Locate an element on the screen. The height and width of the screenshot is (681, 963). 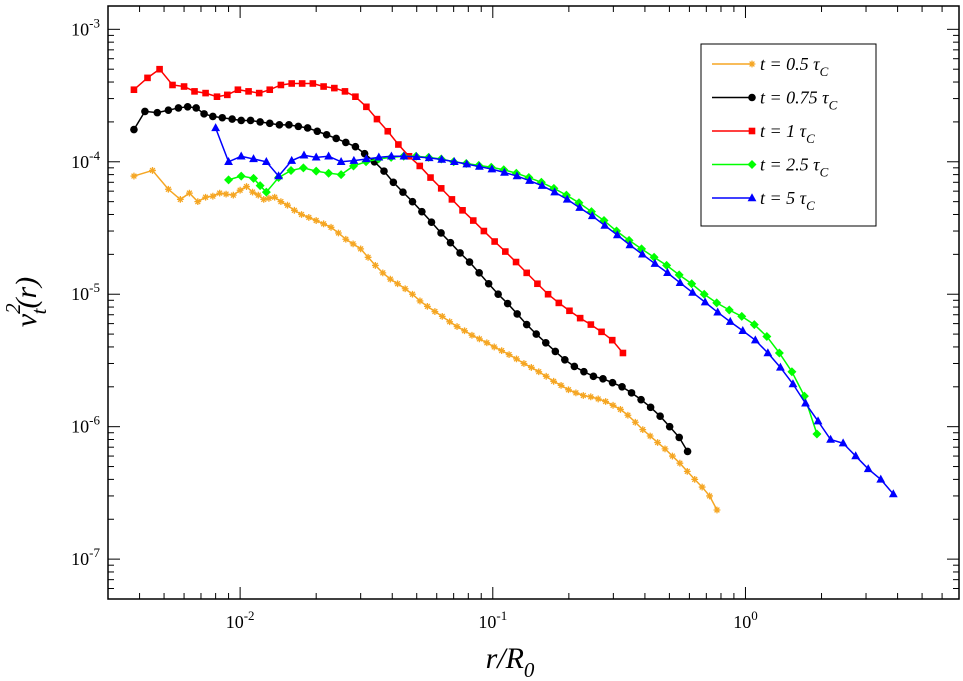
legend-label: t = 5 τC is located at coordinates (787, 200).